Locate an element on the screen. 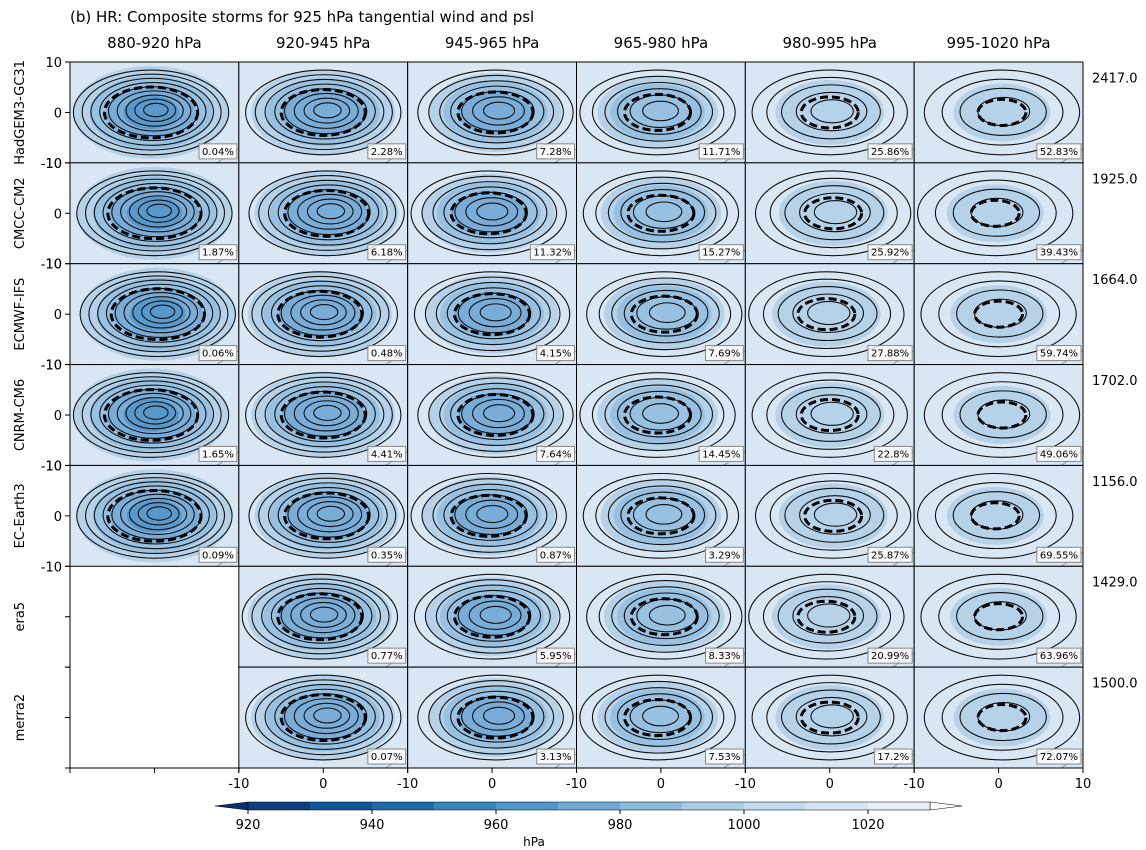 The image size is (1146, 850). panel-percentage: 15.27% is located at coordinates (721, 253).